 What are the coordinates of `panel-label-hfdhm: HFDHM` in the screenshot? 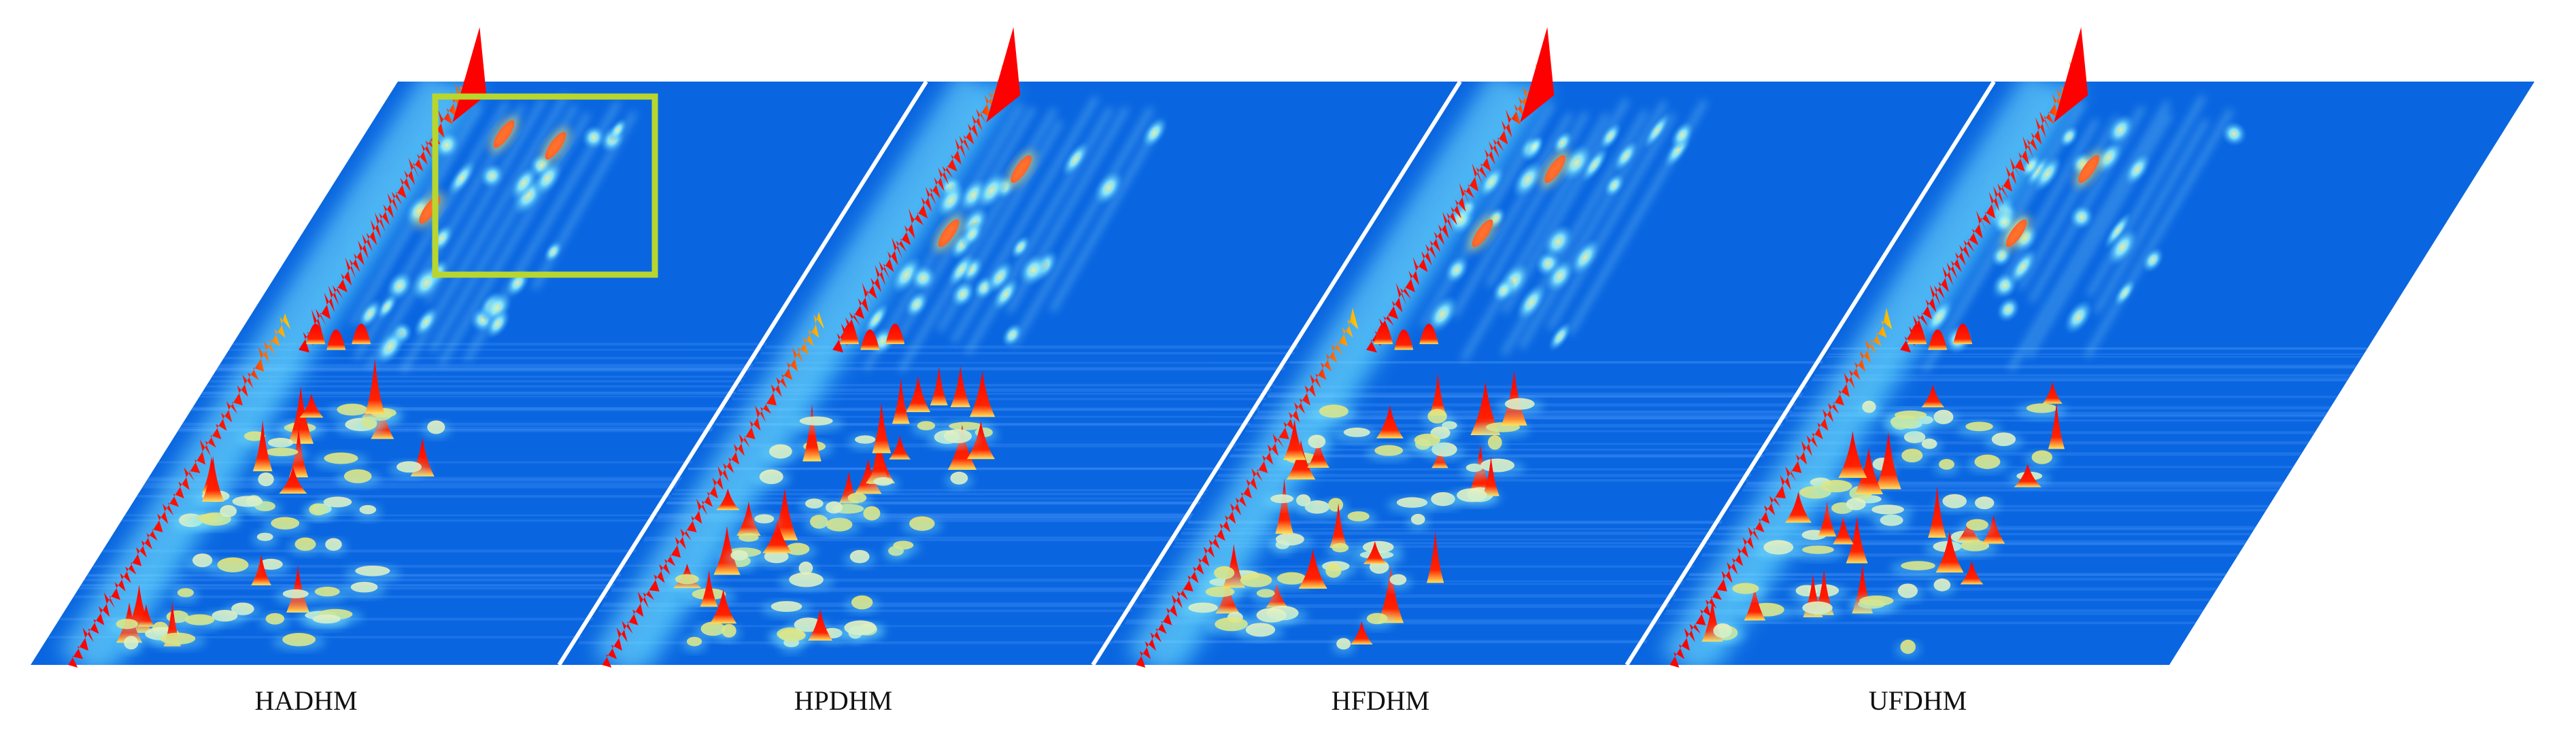 It's located at (1380, 701).